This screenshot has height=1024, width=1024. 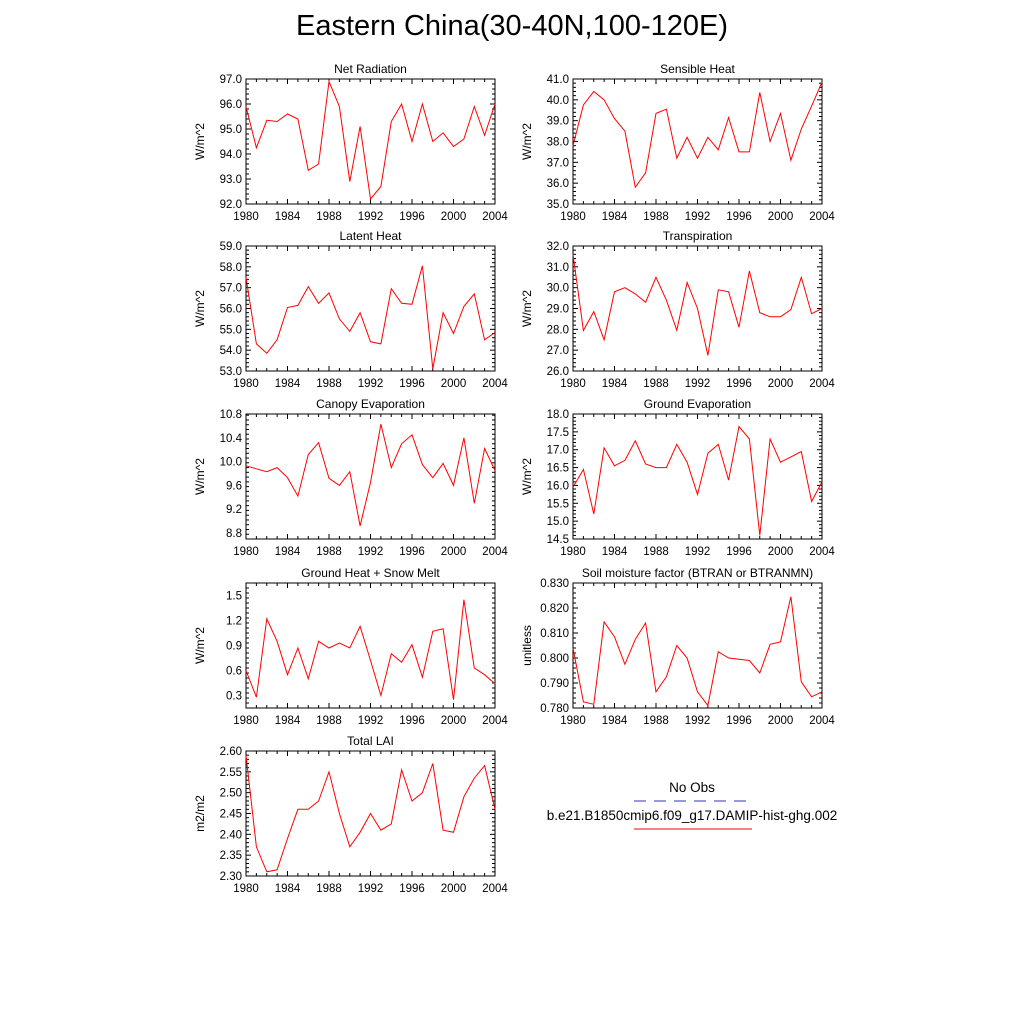 What do you see at coordinates (558, 504) in the screenshot?
I see `y-tick-label: 15.5` at bounding box center [558, 504].